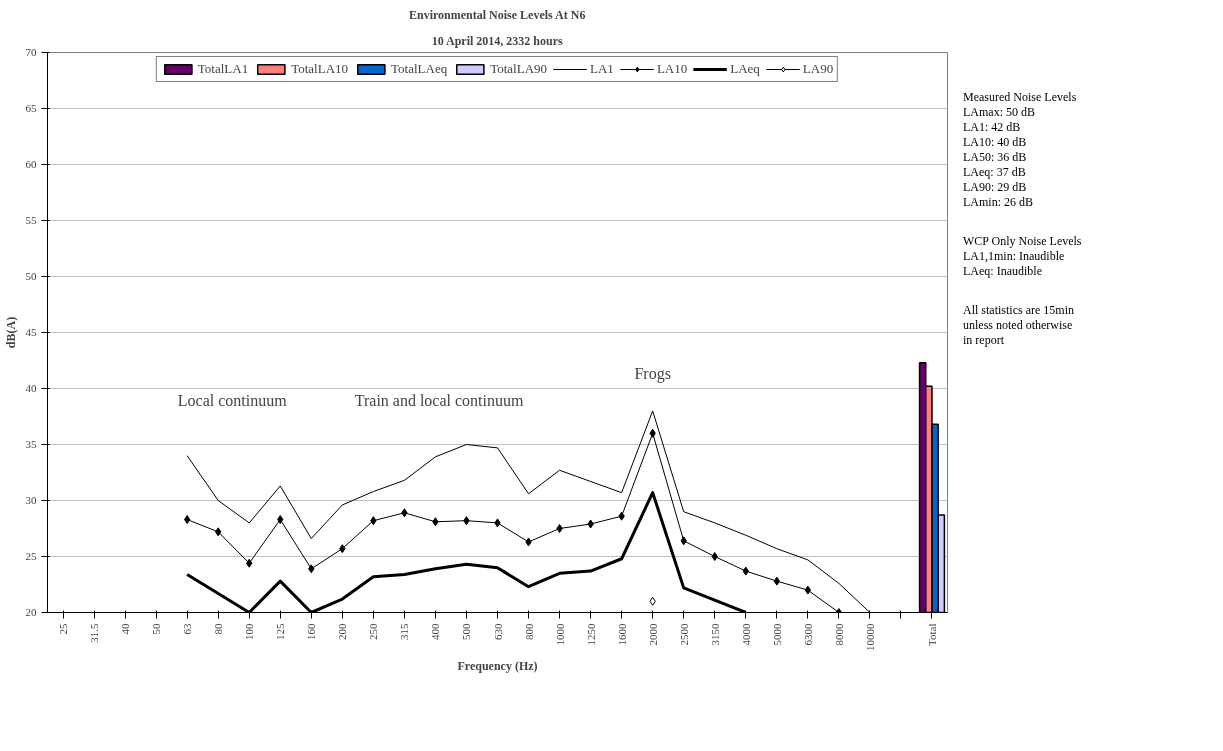 This screenshot has width=1223, height=751. What do you see at coordinates (31, 276) in the screenshot?
I see `y-tick-label: 50` at bounding box center [31, 276].